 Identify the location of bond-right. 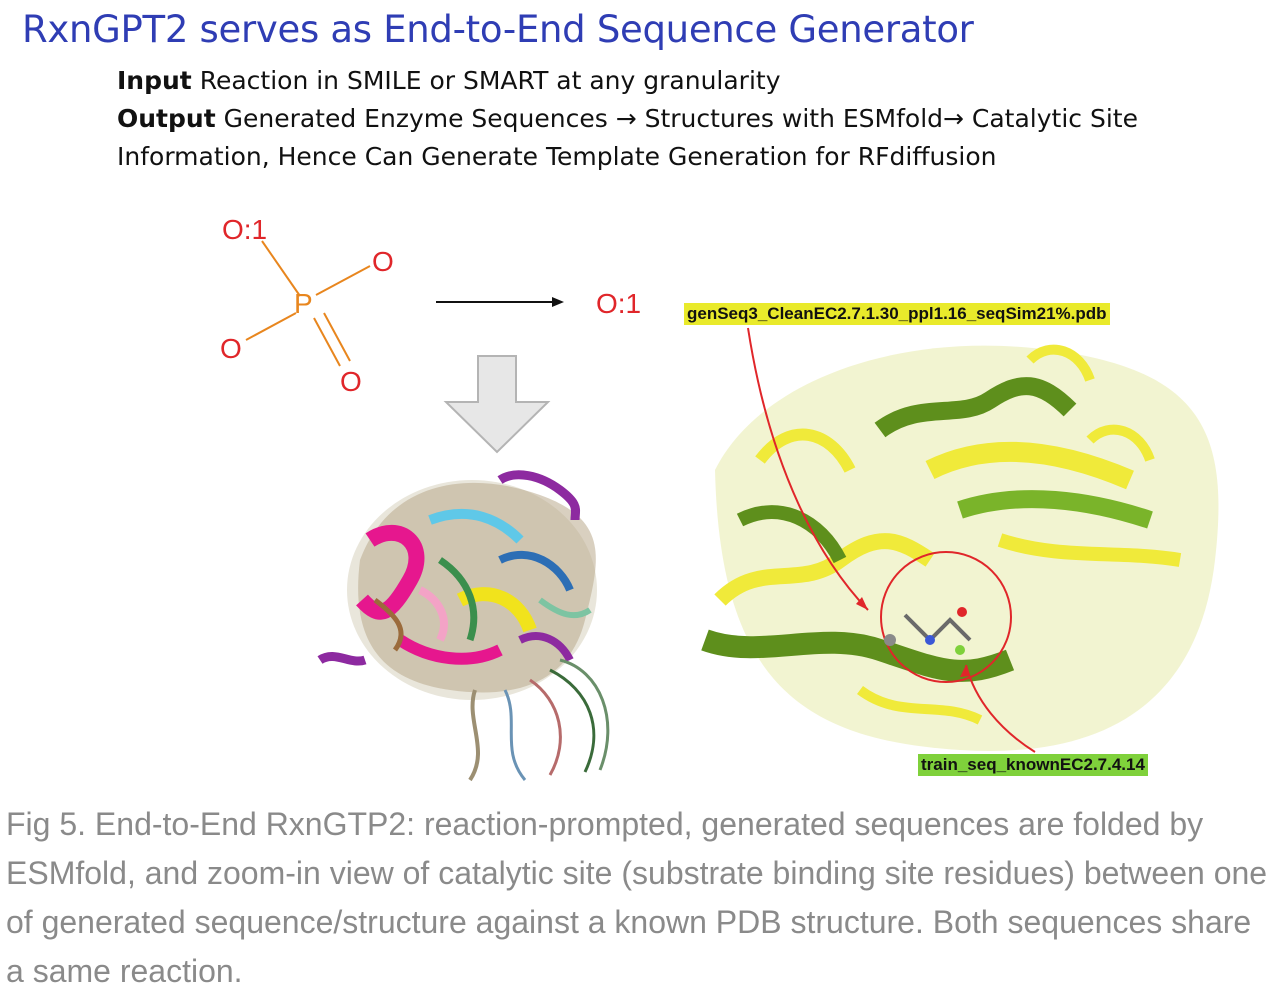
(343, 280).